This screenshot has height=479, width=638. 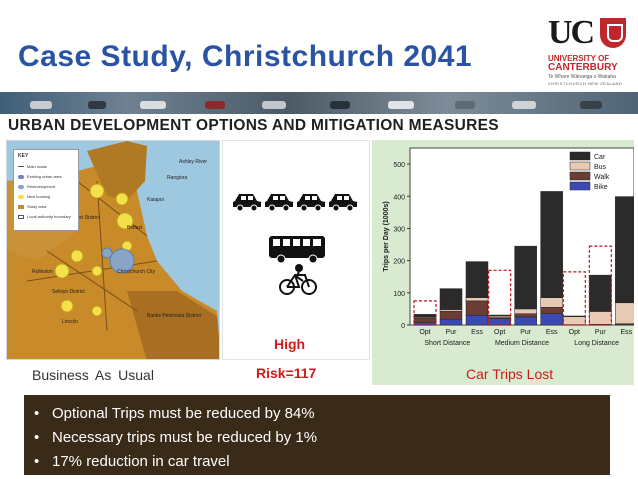 I want to click on y-tick-label: 100, so click(x=399, y=294).